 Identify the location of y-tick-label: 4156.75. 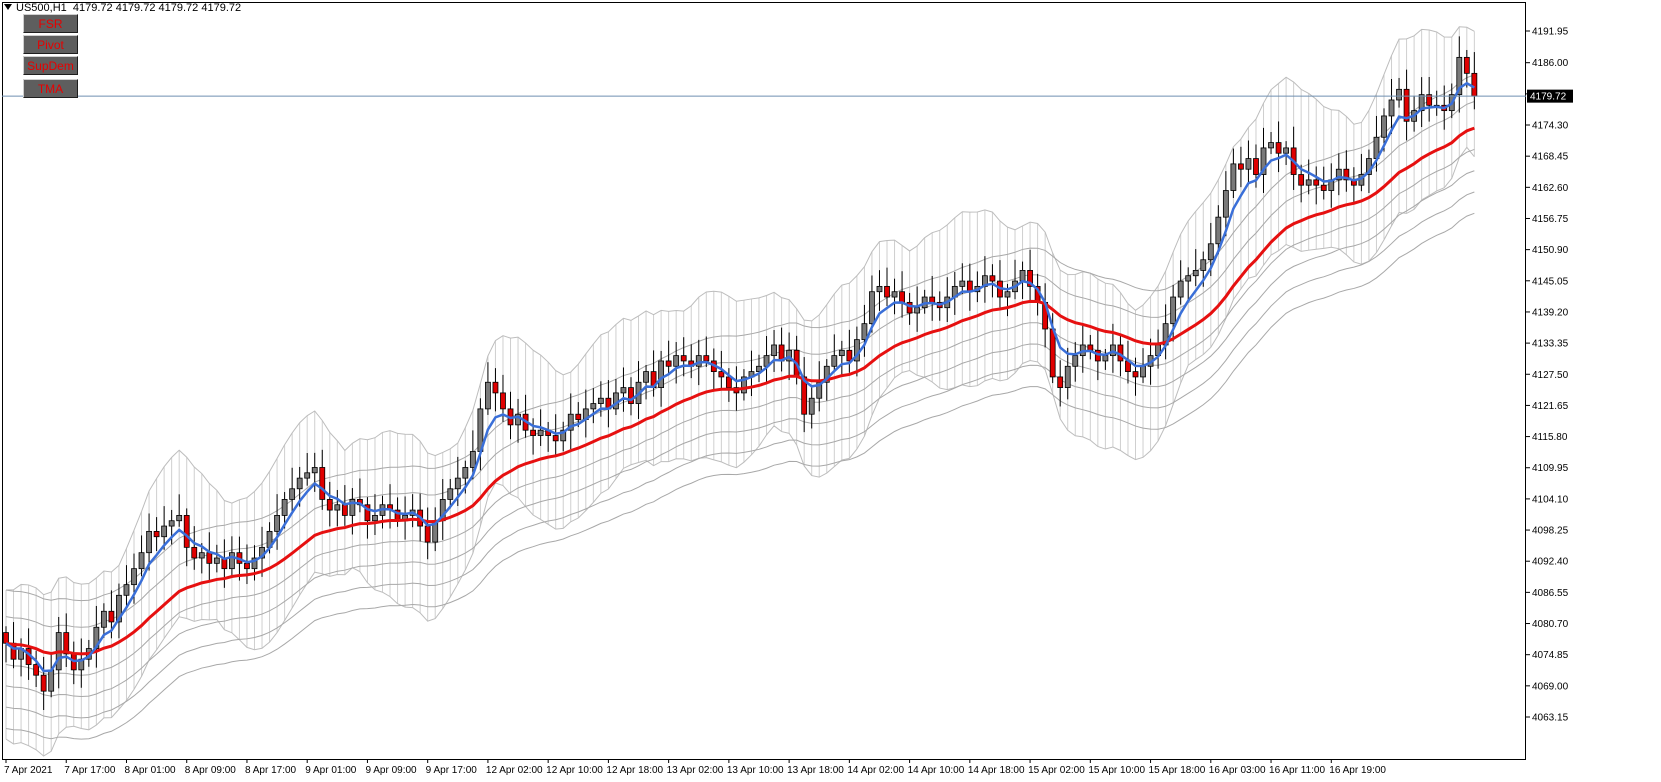
(1550, 219).